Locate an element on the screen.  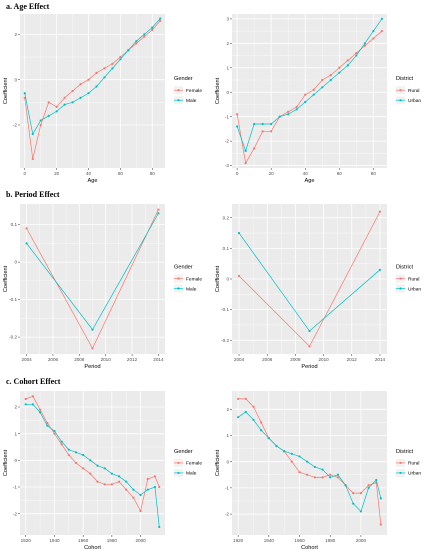
x-tick-label: 20 is located at coordinates (272, 173).